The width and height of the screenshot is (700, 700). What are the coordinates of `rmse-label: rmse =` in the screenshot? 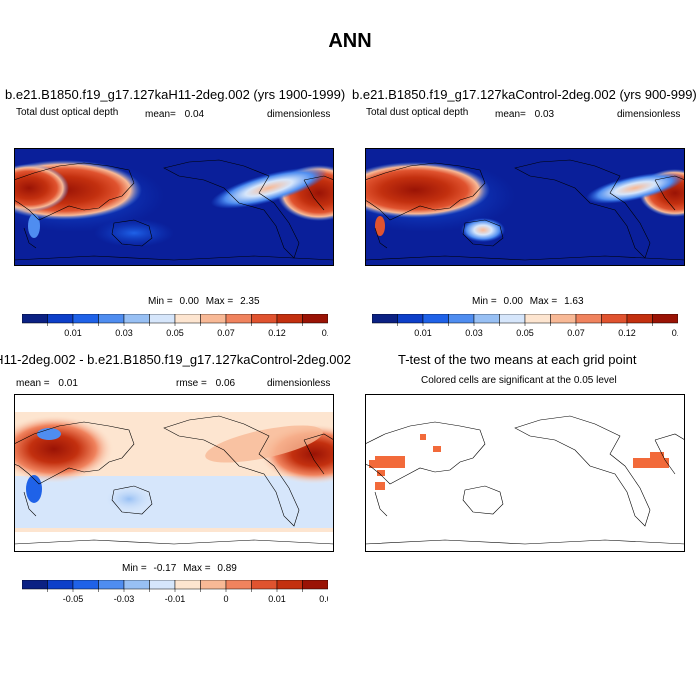 It's located at (191, 383).